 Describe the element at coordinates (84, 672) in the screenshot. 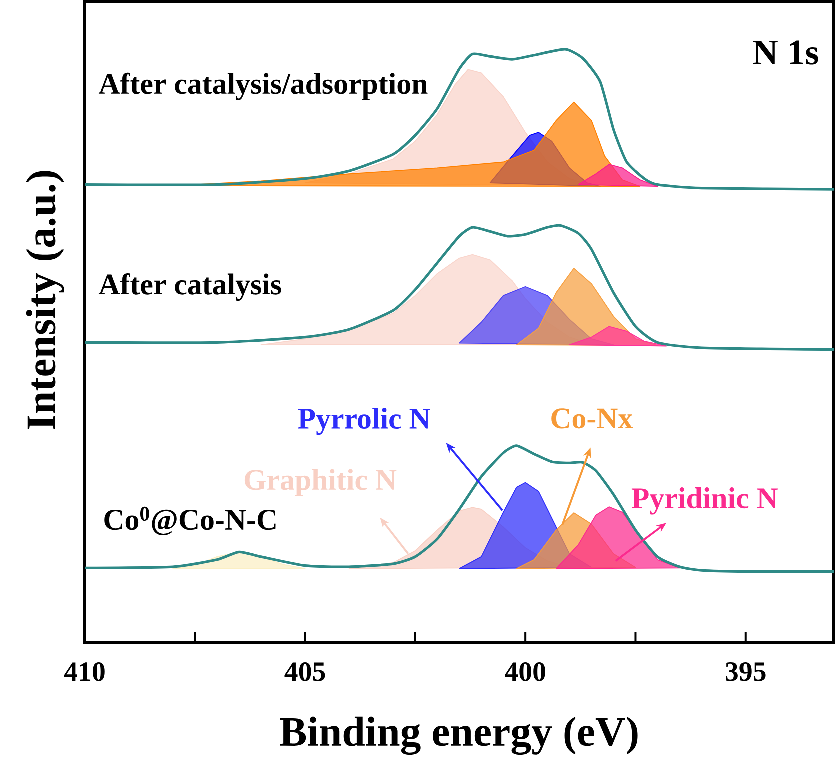

I see `x-tick-label: 410` at that location.